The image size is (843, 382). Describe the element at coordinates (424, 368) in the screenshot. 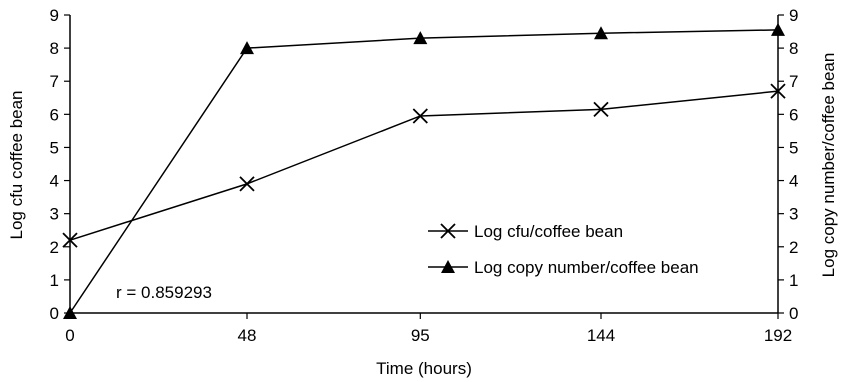

I see `x-axis-title: Time (hours)` at that location.